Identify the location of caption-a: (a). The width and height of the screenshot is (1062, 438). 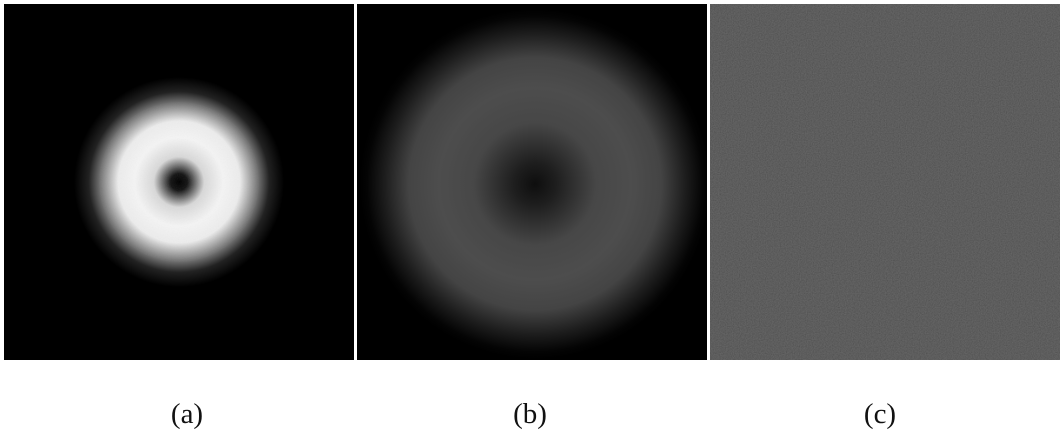
(187, 414).